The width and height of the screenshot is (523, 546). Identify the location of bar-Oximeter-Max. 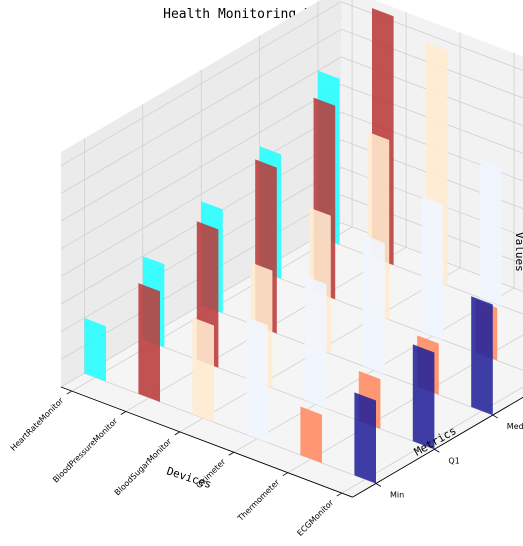
(491, 232).